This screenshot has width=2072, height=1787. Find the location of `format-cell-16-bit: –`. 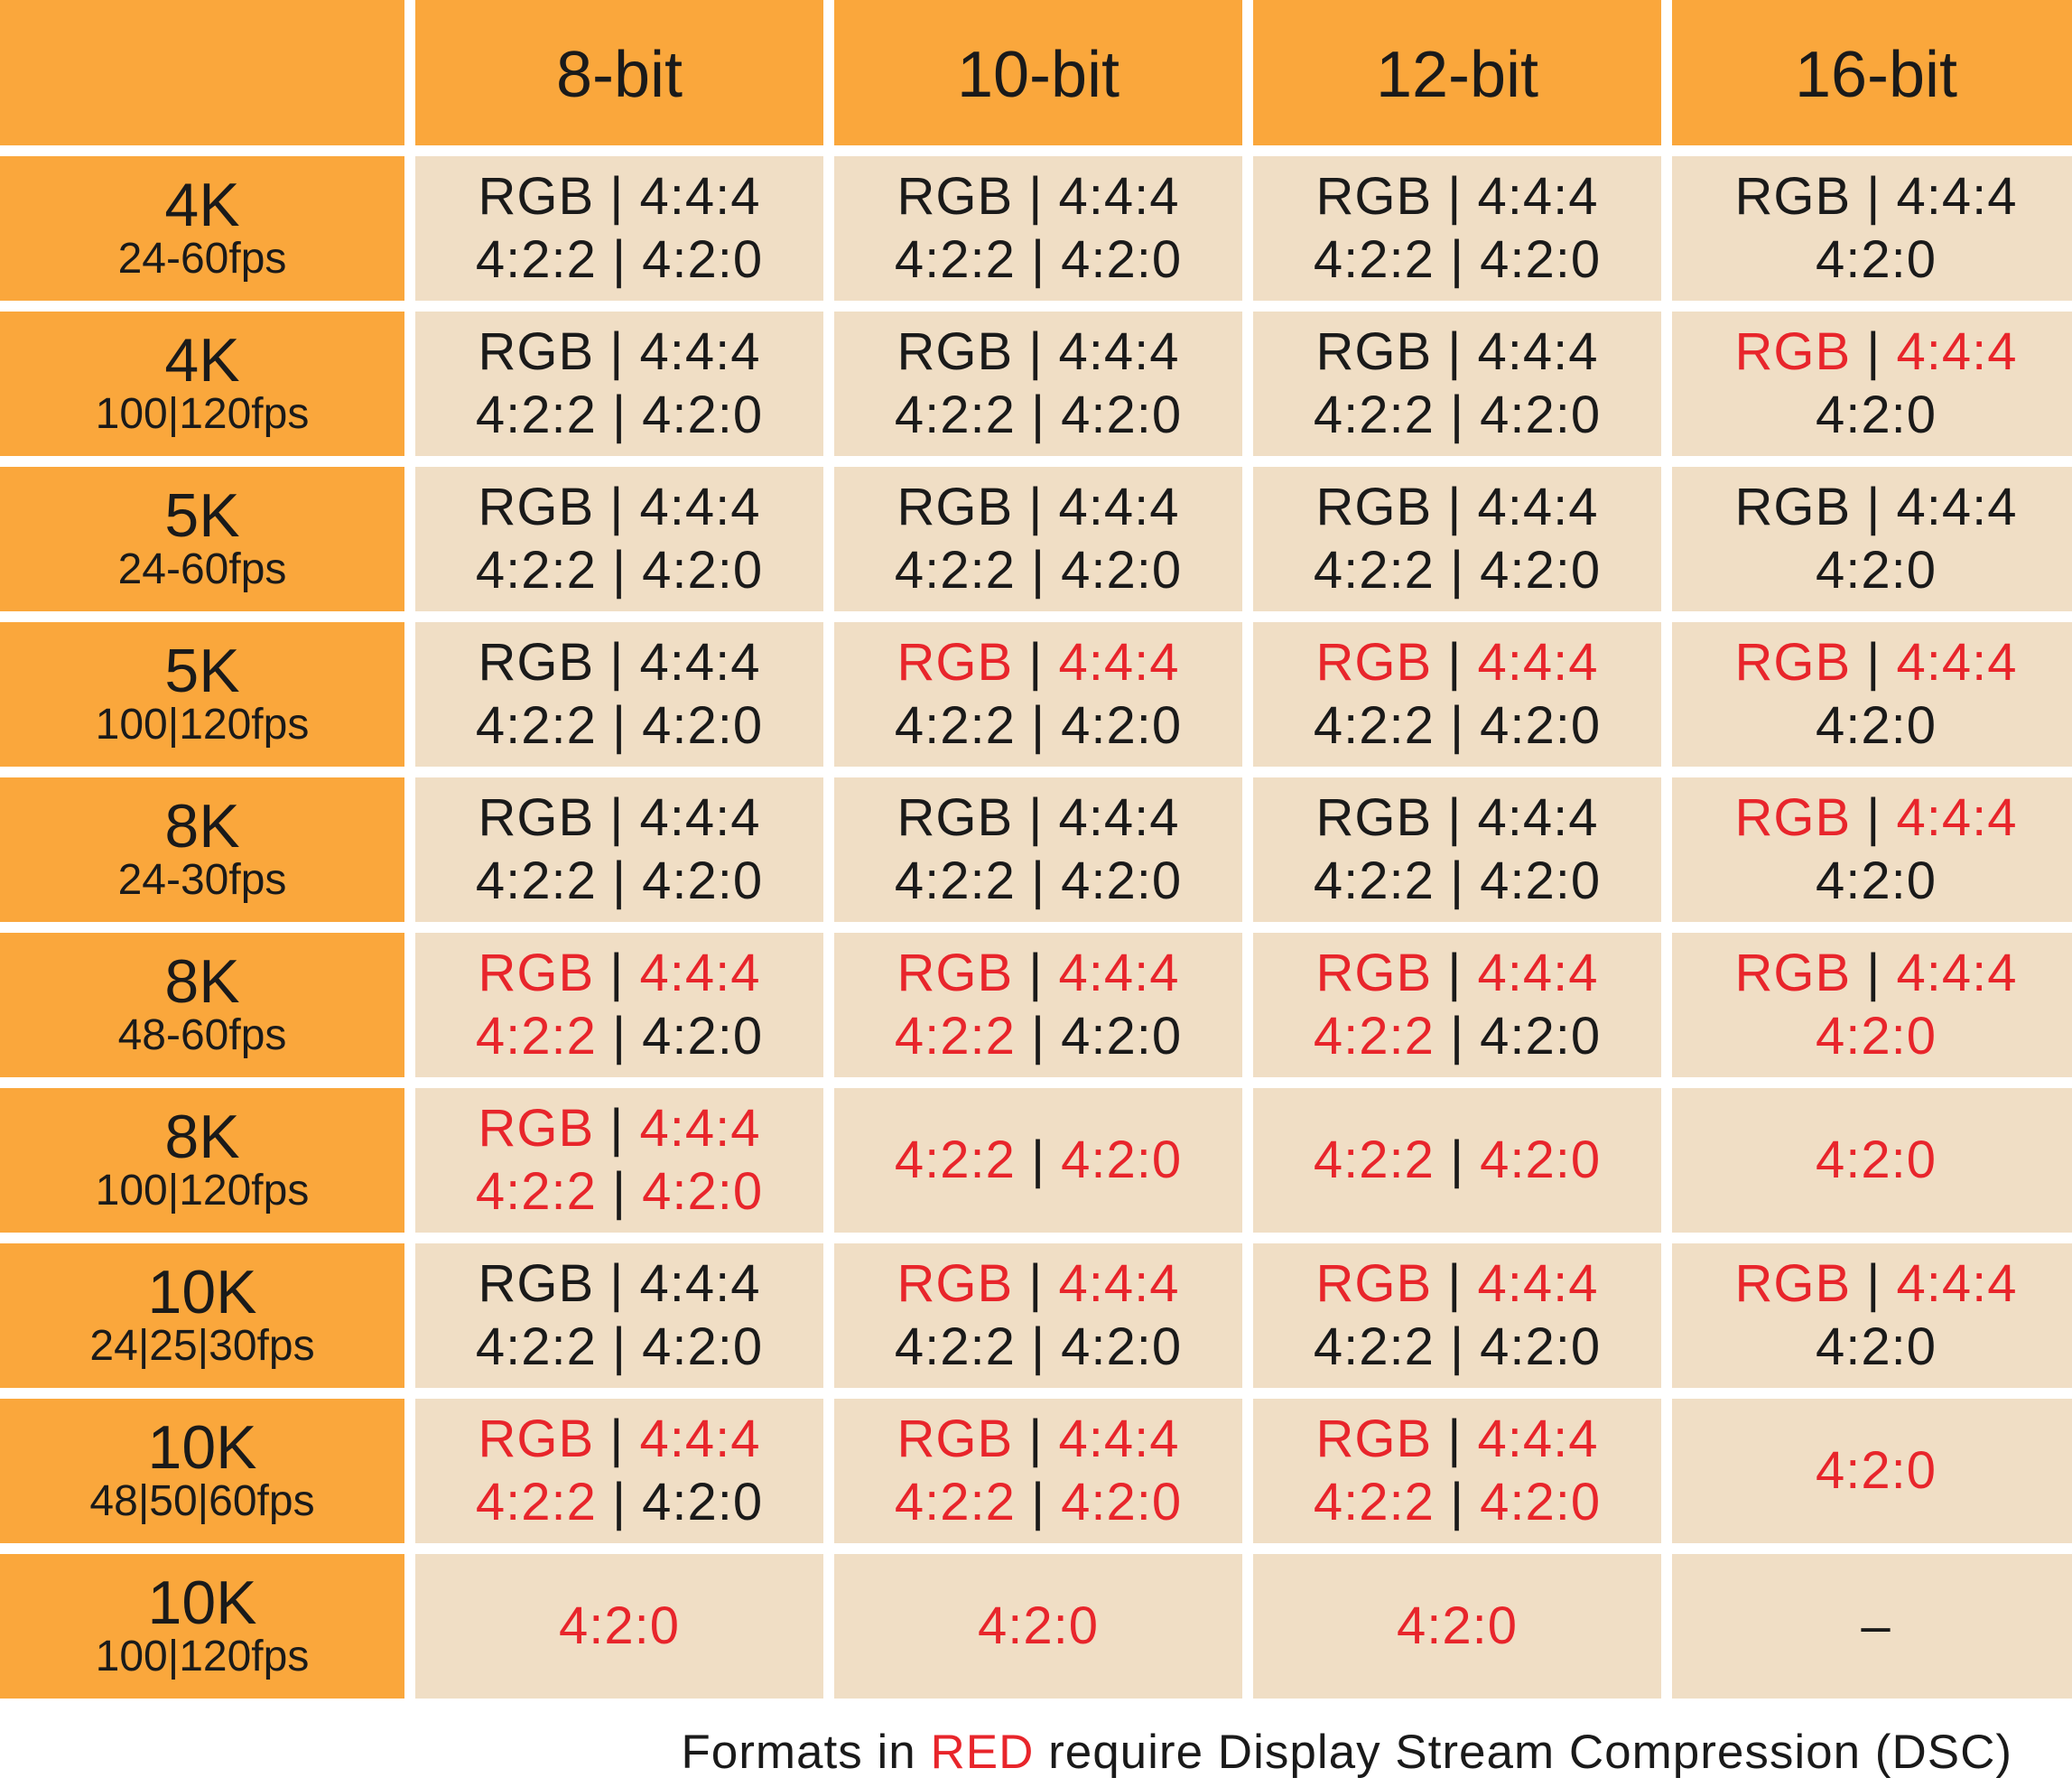

format-cell-16-bit: – is located at coordinates (1872, 1626).